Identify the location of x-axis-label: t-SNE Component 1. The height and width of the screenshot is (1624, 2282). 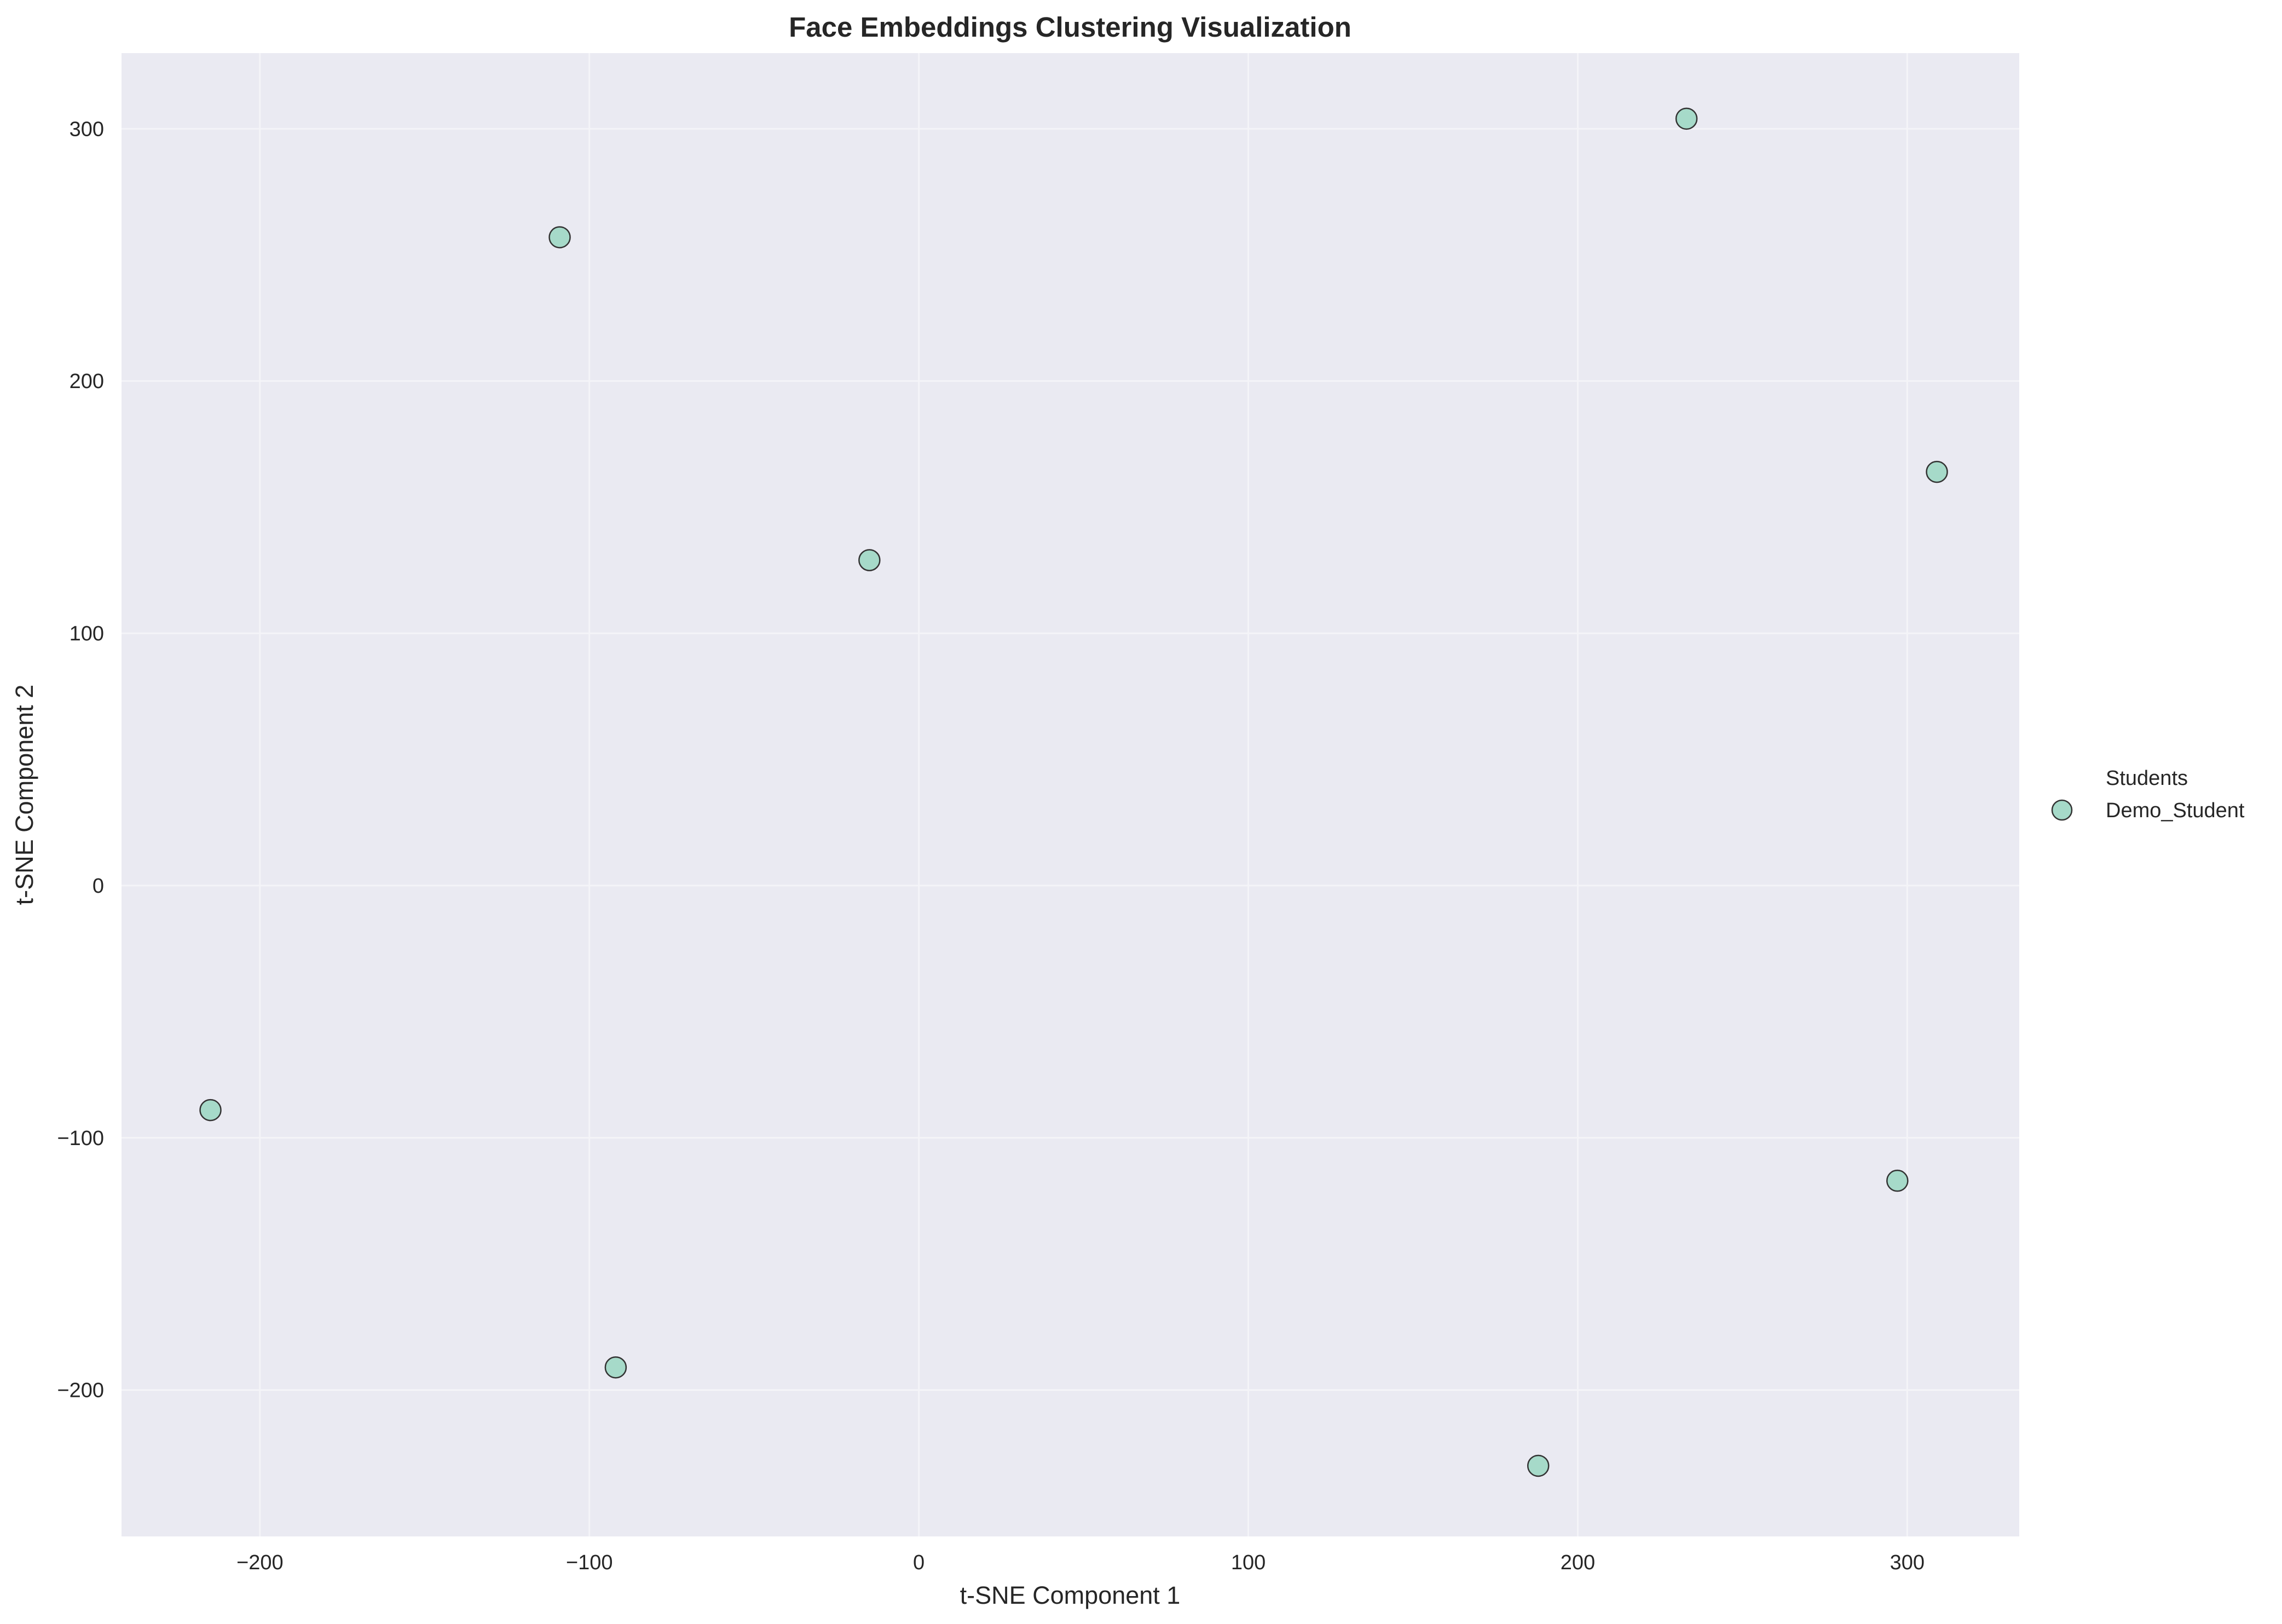
(1070, 1595).